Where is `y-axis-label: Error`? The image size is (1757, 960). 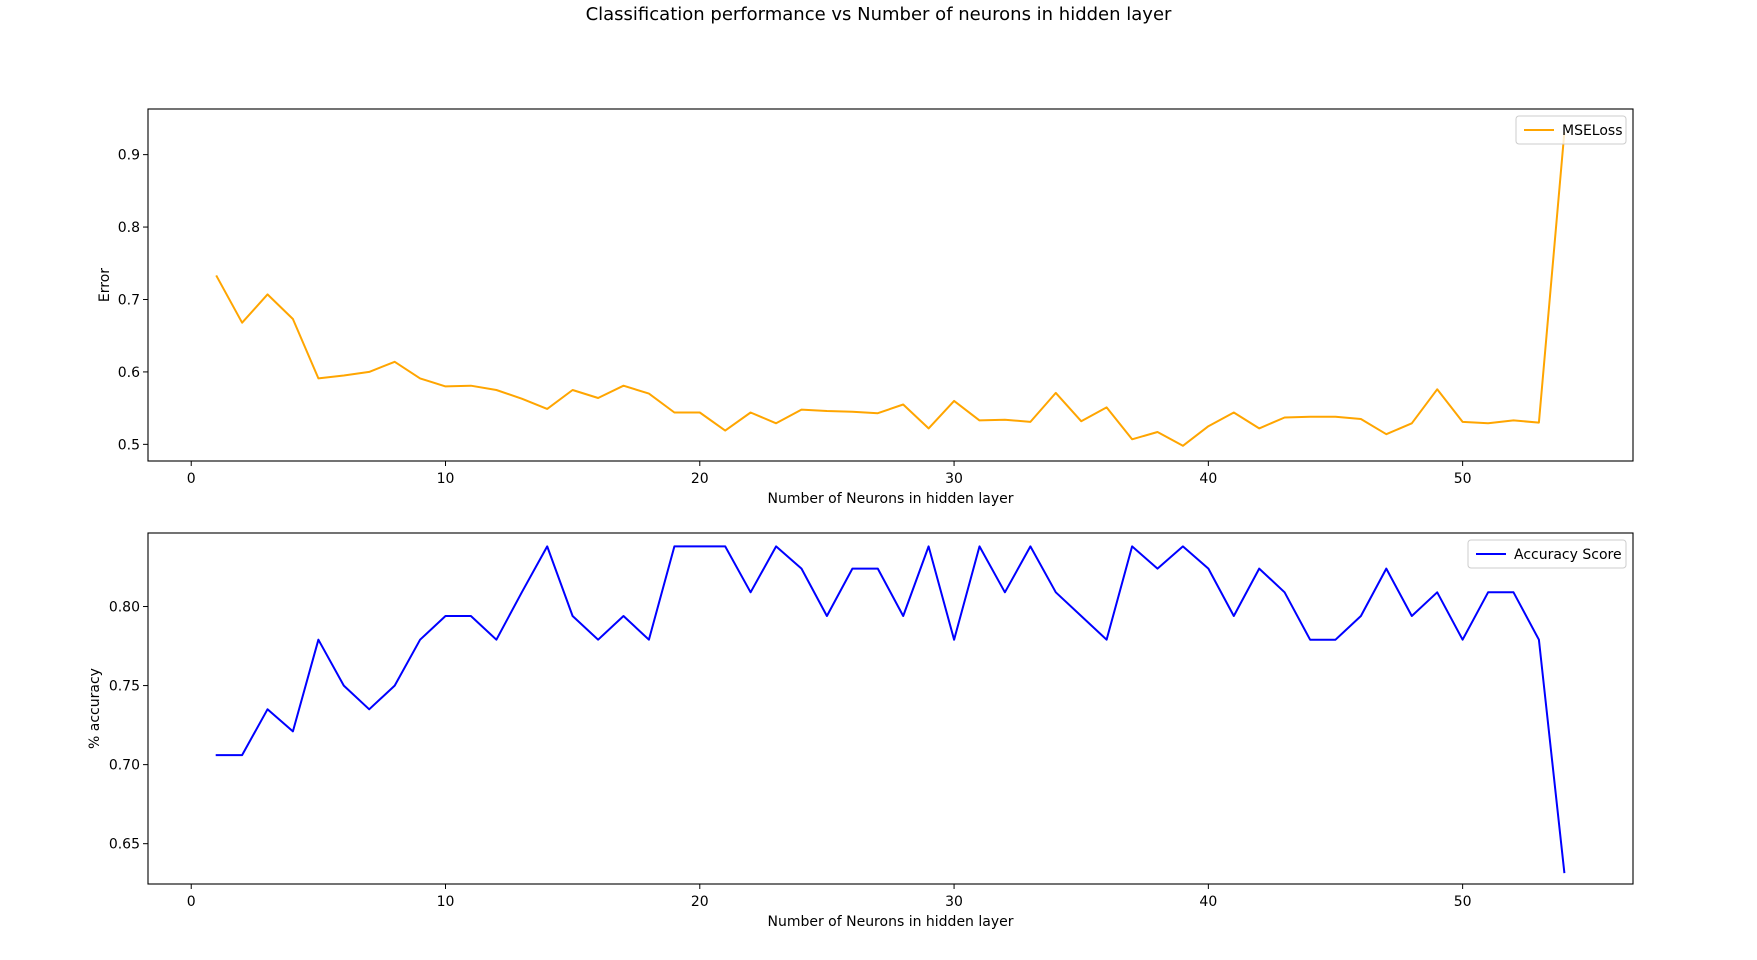 y-axis-label: Error is located at coordinates (105, 285).